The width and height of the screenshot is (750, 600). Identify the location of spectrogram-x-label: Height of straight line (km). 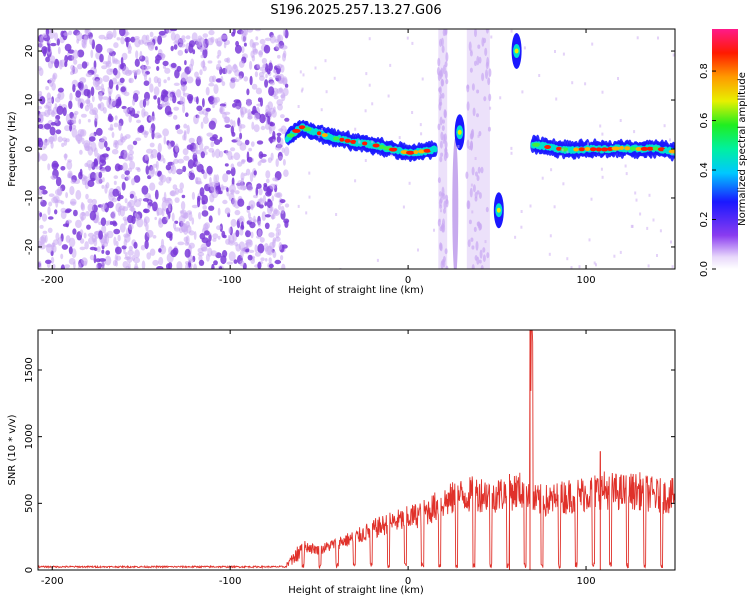
(356, 290).